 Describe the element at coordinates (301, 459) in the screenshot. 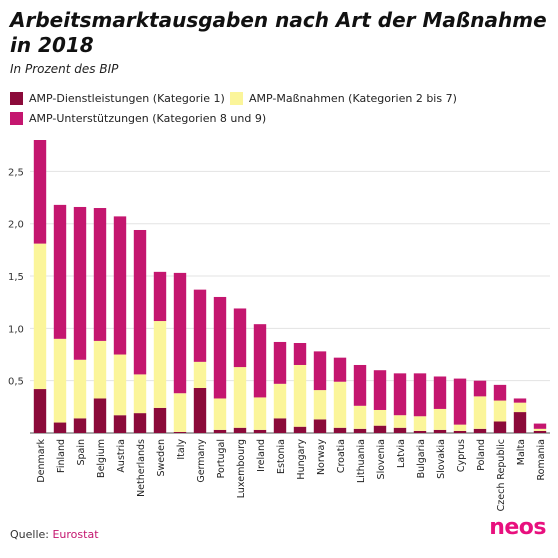

I see `x-tick-label: Hungary` at that location.